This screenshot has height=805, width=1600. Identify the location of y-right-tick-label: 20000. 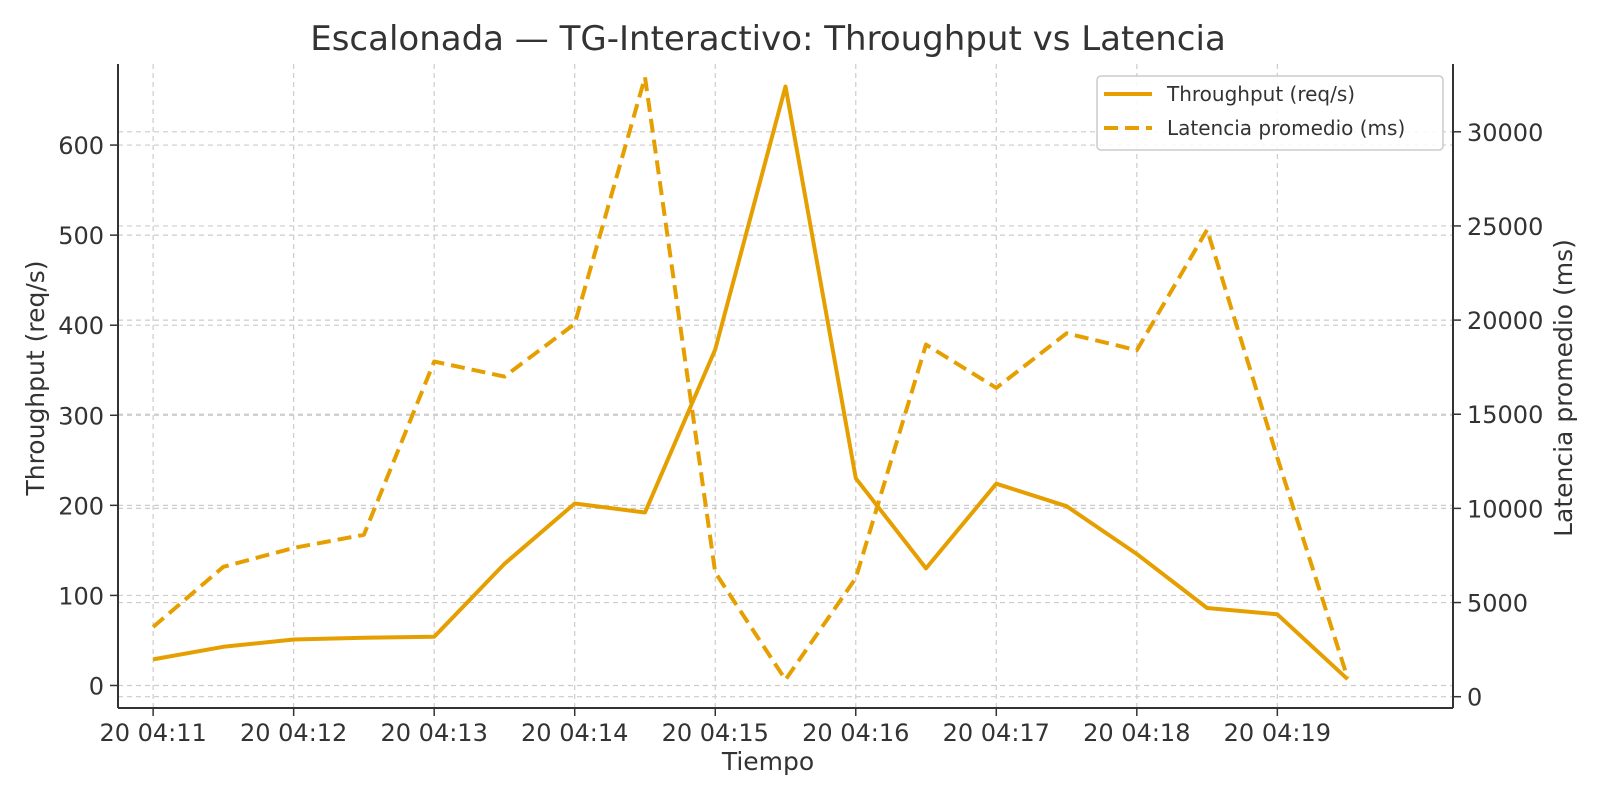
(1505, 321).